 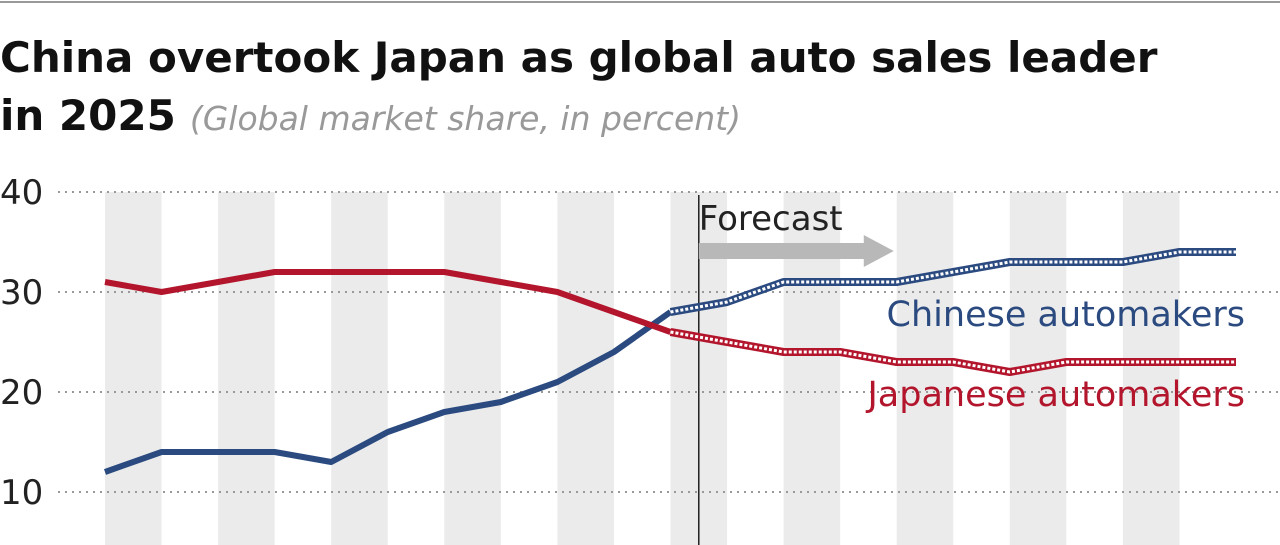 I want to click on series-label: Chinese automakers, so click(x=1066, y=315).